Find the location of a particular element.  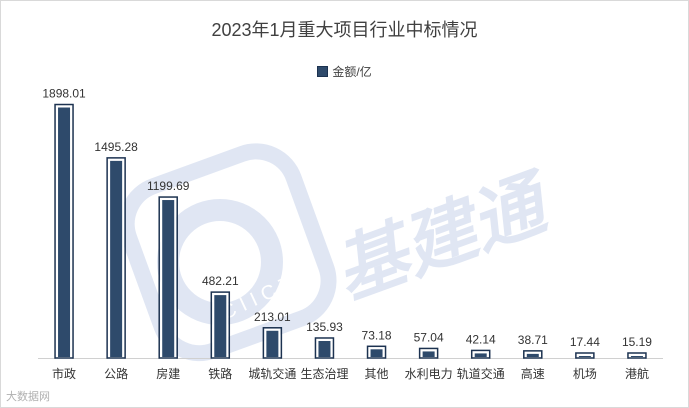

data-label: 135.93 is located at coordinates (324, 327).